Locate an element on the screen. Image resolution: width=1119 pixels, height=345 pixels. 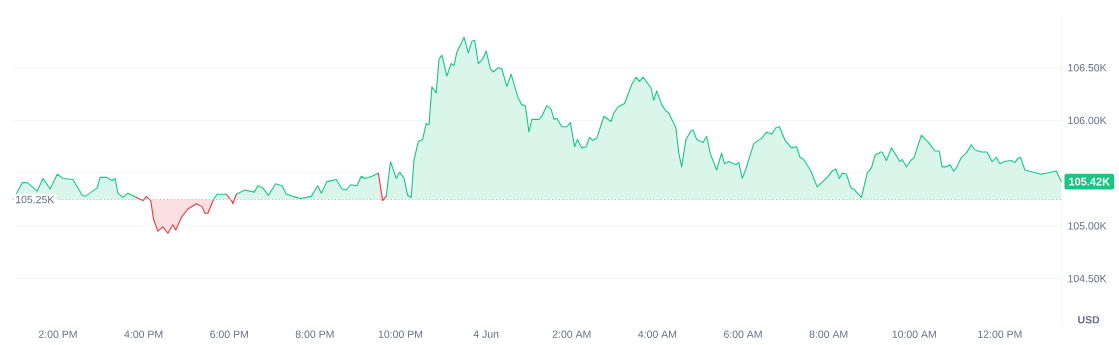
y-tick-label: 105.00K is located at coordinates (1087, 226).